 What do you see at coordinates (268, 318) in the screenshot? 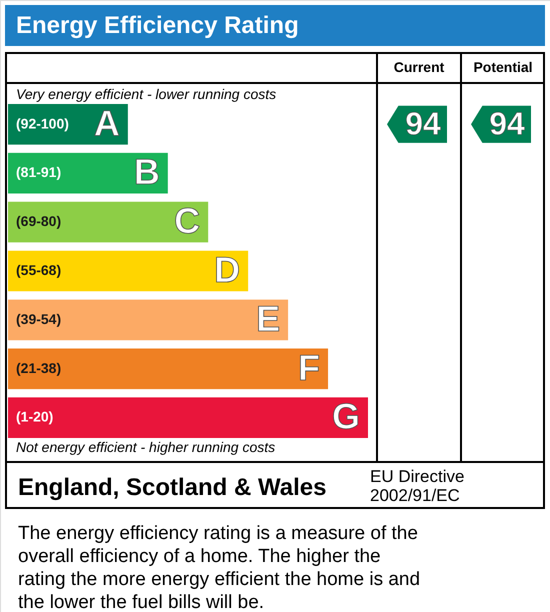
I see `y-tick-label: E` at bounding box center [268, 318].